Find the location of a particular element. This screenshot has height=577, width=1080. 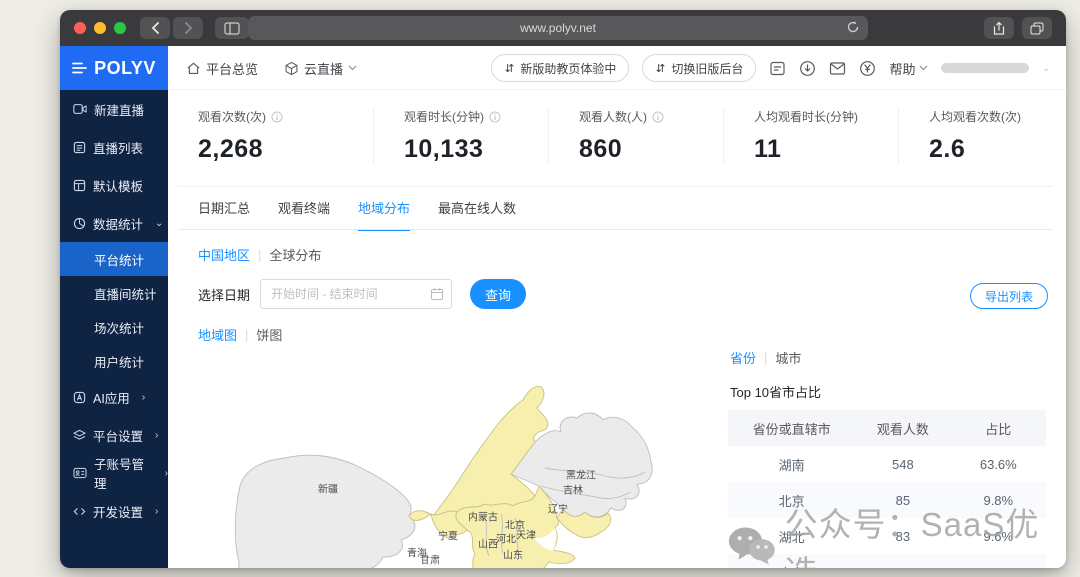

new-assistant-page-label: 新版助教页体验中 is located at coordinates (568, 68).